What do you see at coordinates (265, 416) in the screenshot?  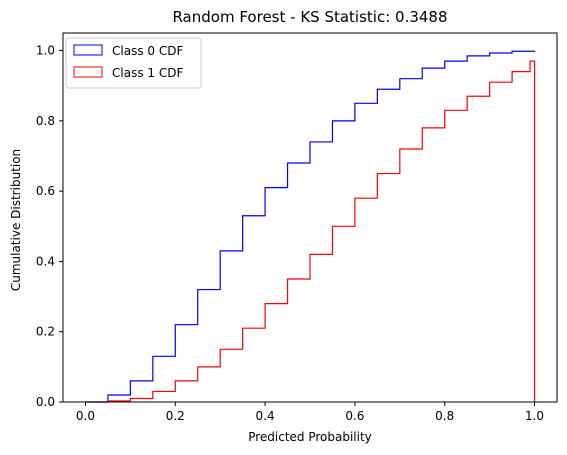 I see `x-tick-label: 0.4` at bounding box center [265, 416].